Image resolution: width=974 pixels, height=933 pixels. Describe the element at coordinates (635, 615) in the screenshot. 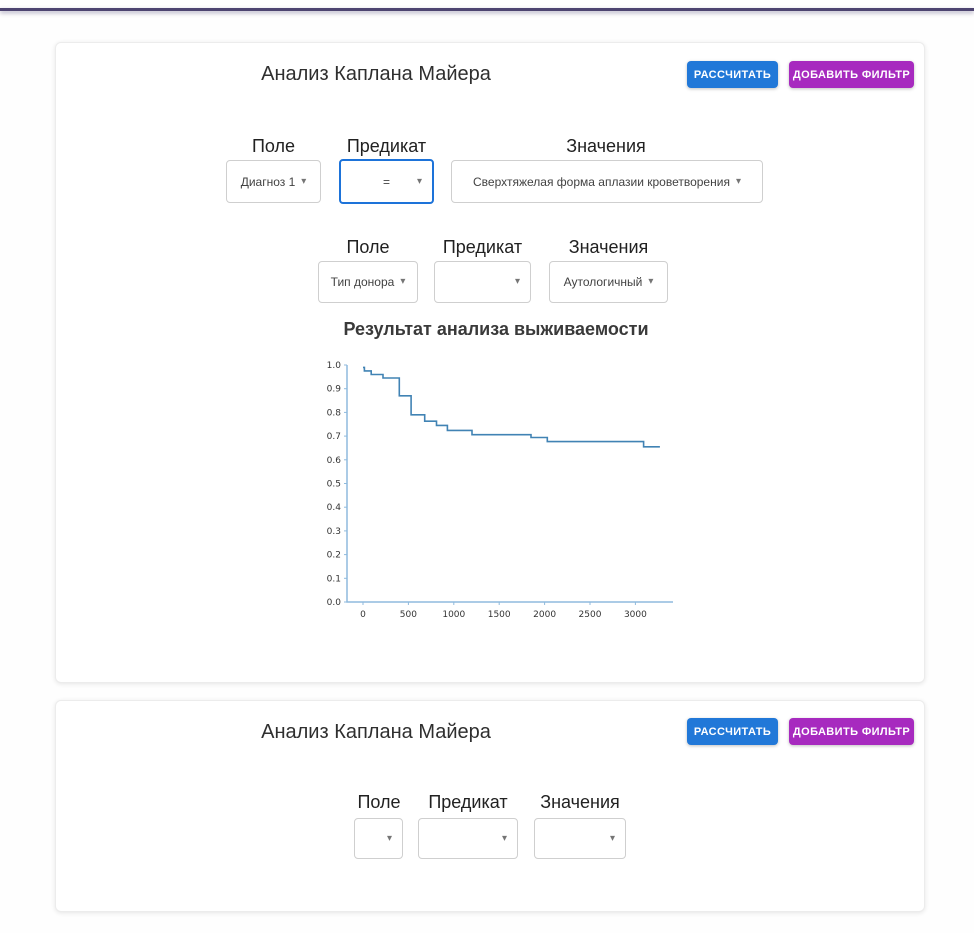

I see `svg-text: 3000` at that location.